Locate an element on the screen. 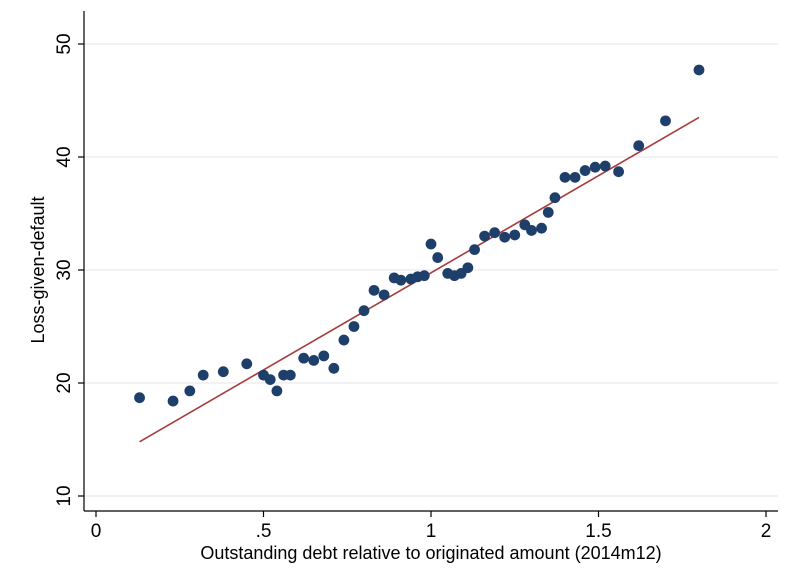 The image size is (785, 581). x-tick-label: 2 is located at coordinates (766, 531).